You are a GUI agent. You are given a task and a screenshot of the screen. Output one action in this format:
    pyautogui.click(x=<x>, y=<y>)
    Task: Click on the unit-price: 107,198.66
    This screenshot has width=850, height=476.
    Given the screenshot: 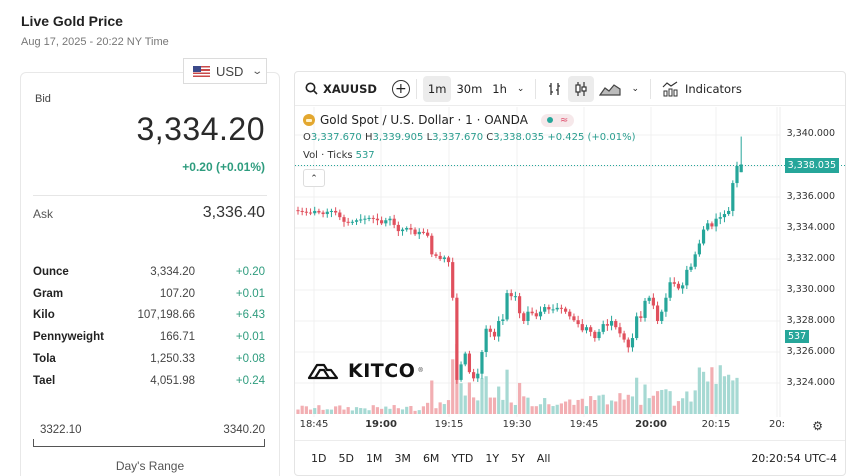 What is the action you would take?
    pyautogui.click(x=166, y=315)
    